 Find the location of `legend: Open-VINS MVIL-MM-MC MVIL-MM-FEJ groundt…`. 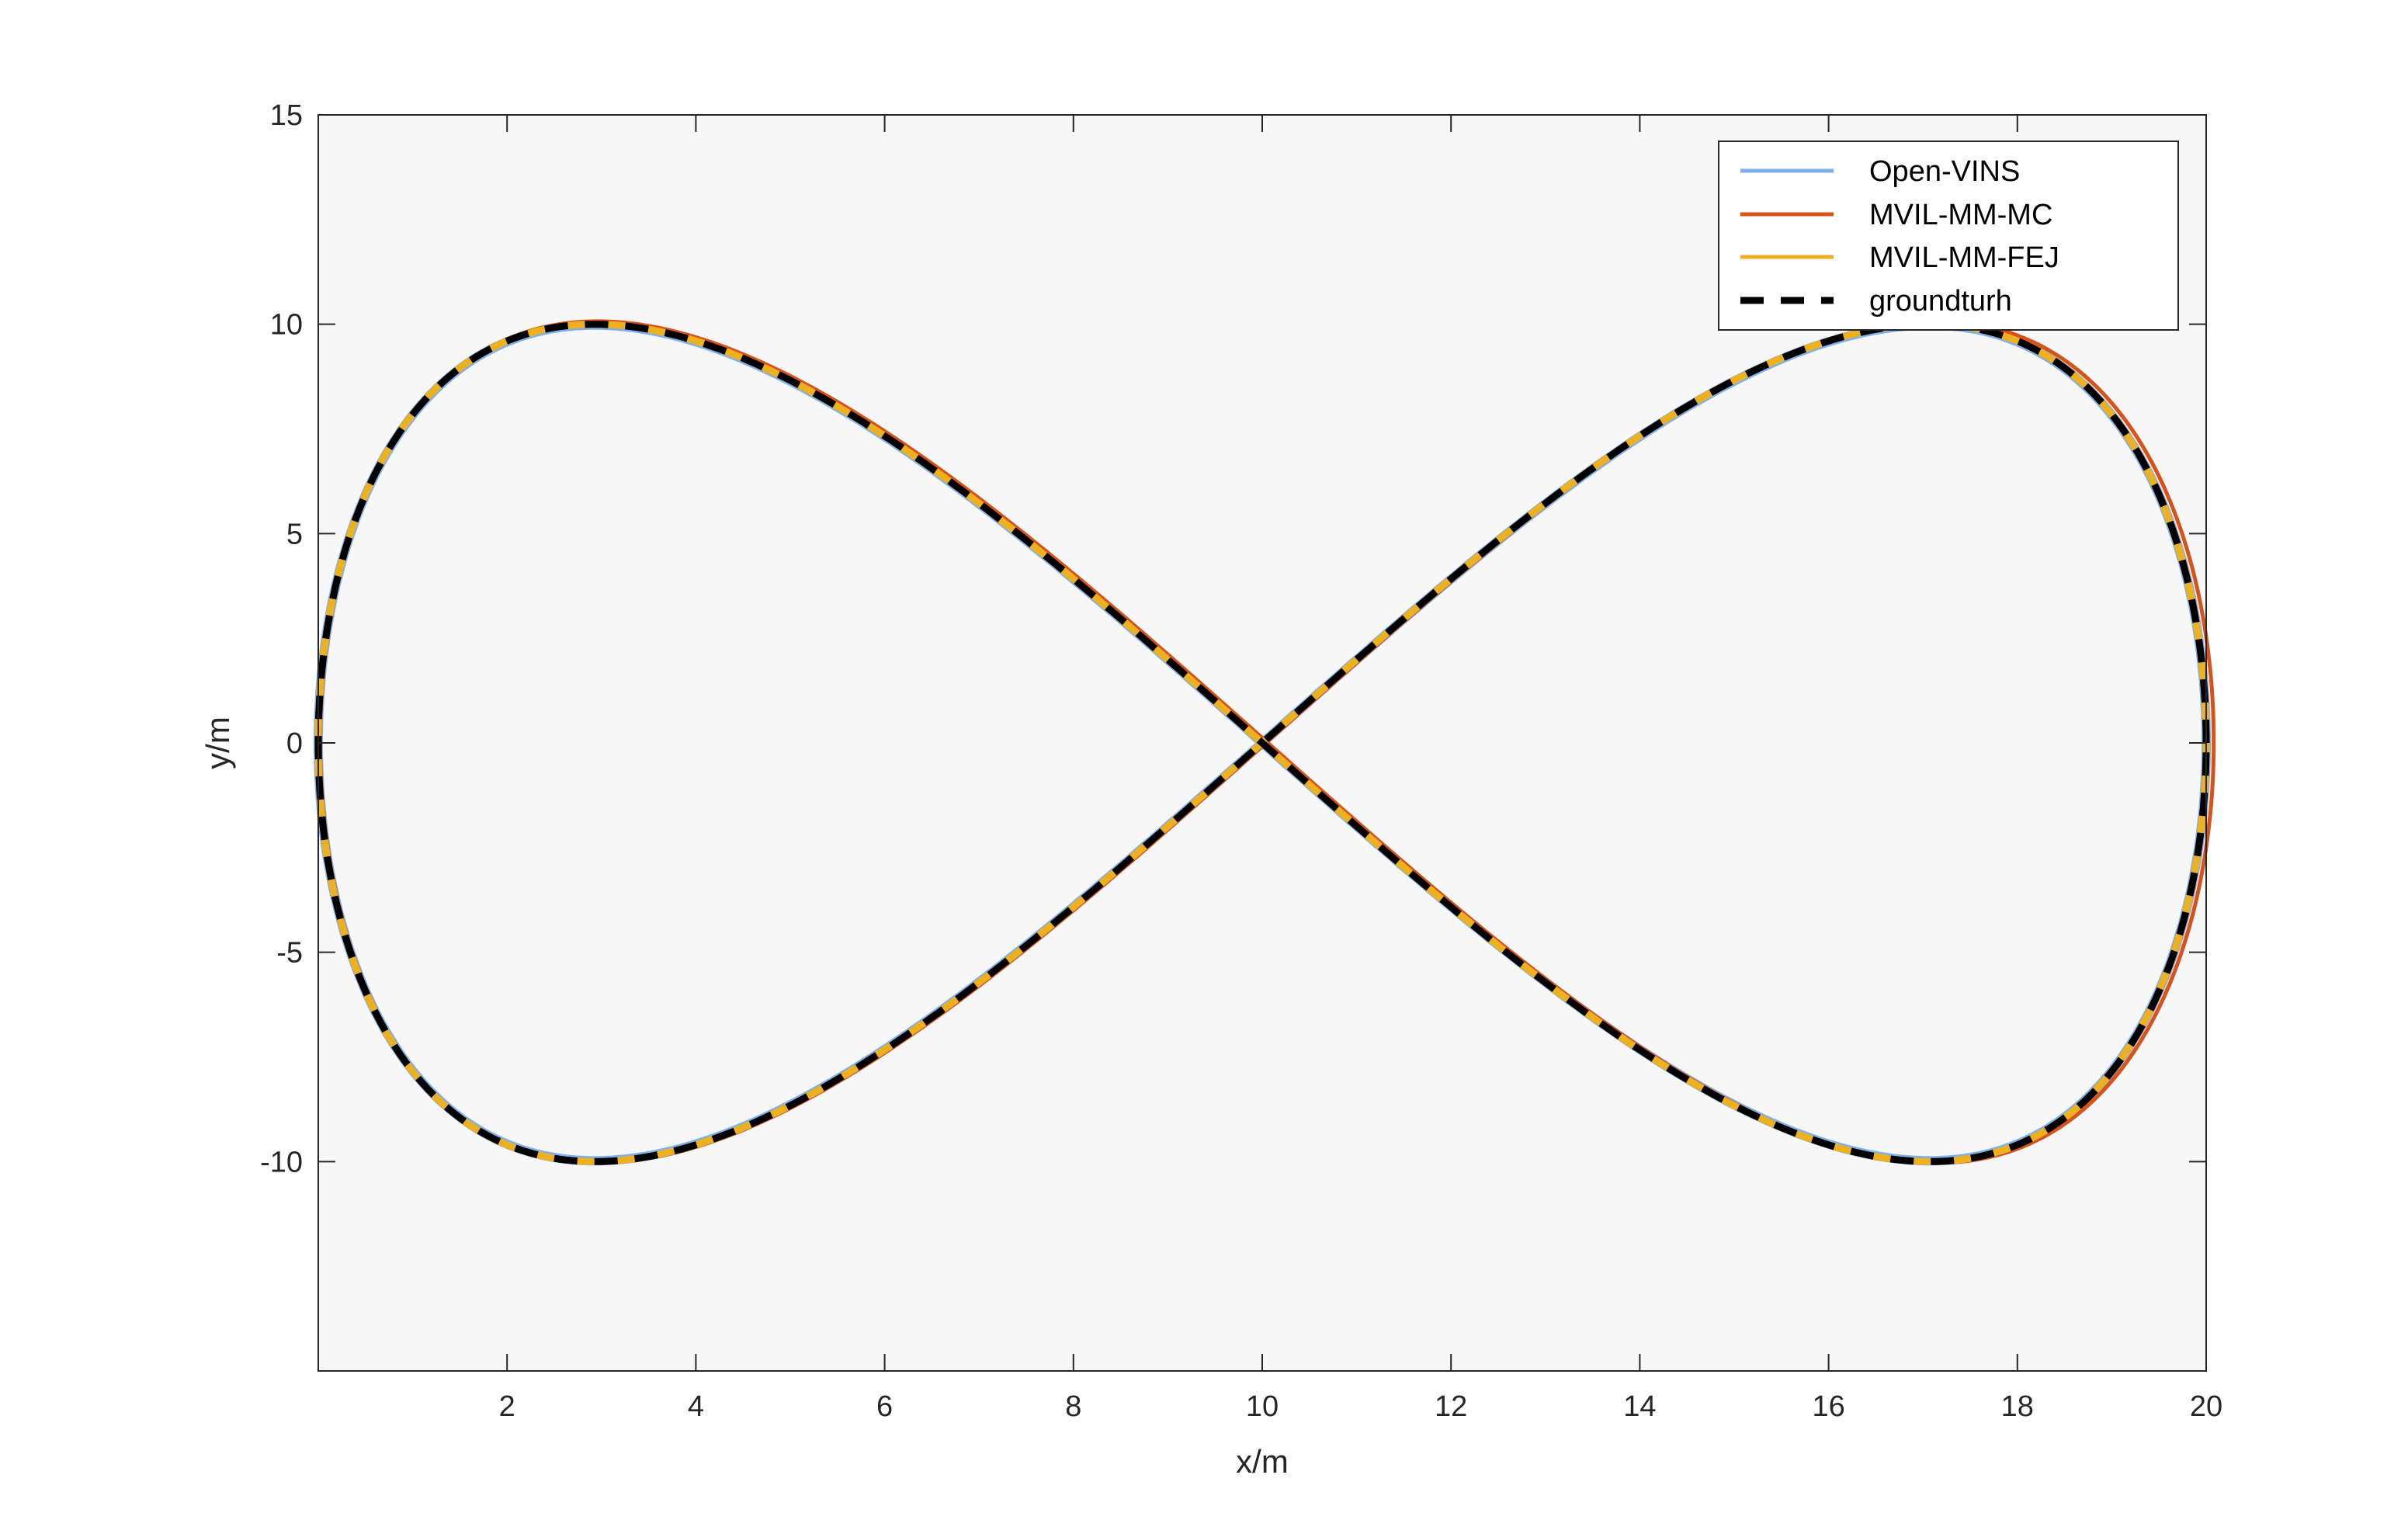

legend: Open-VINS MVIL-MM-MC MVIL-MM-FEJ groundt… is located at coordinates (1949, 236).